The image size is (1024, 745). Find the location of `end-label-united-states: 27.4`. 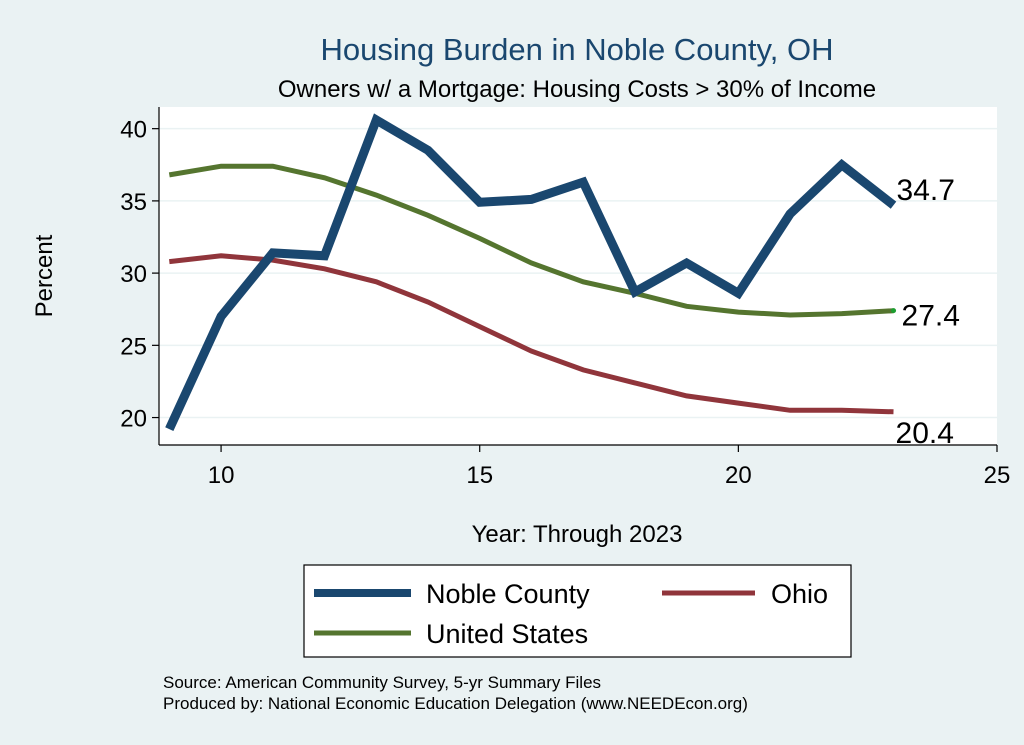

end-label-united-states: 27.4 is located at coordinates (931, 316).